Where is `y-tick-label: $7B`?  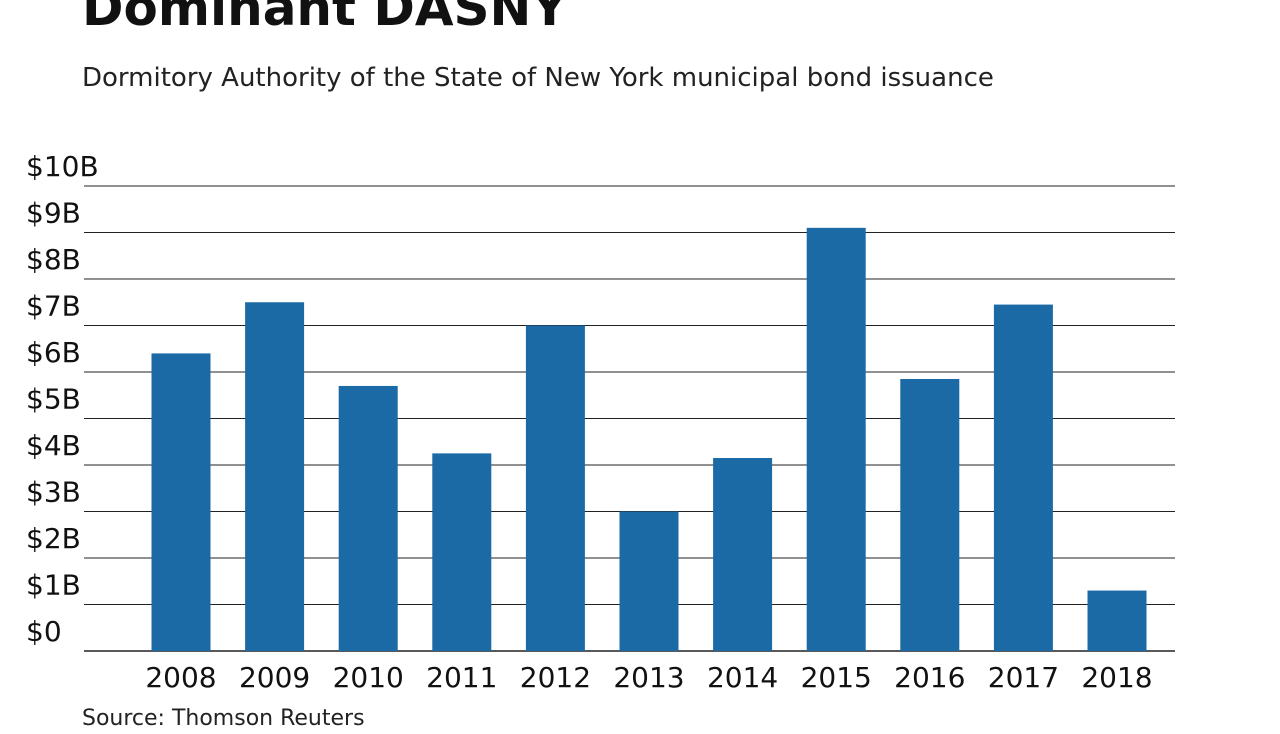 y-tick-label: $7B is located at coordinates (53, 306).